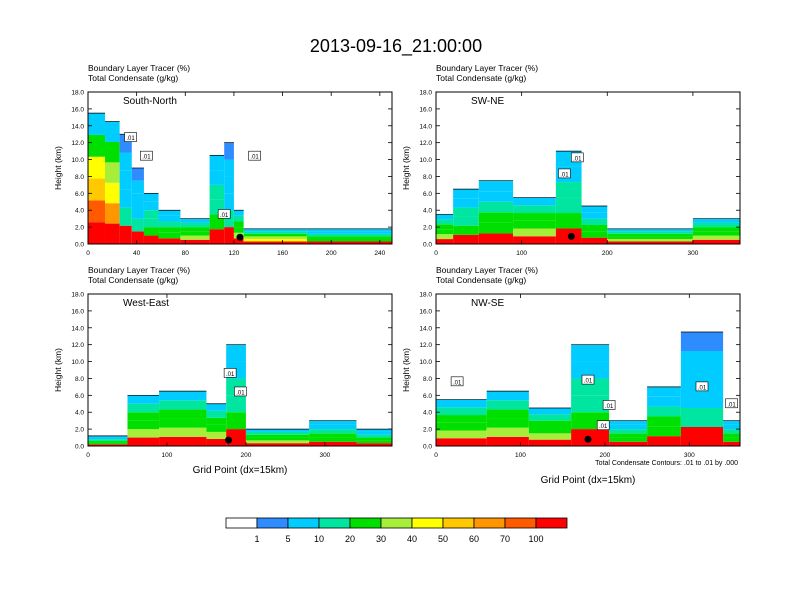  I want to click on x-tick-label: 240, so click(379, 253).